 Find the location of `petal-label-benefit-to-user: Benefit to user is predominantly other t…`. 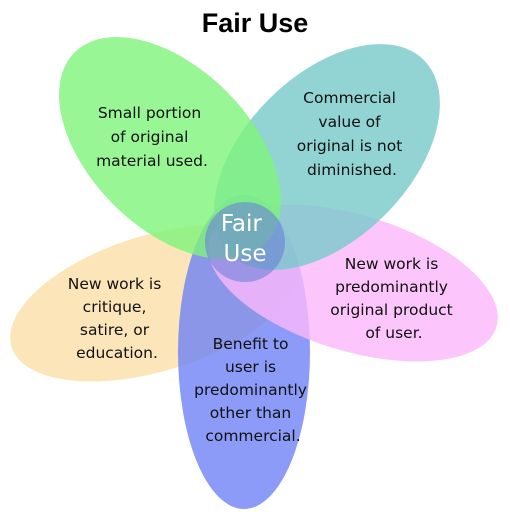

petal-label-benefit-to-user: Benefit to user is predominantly other t… is located at coordinates (253, 390).